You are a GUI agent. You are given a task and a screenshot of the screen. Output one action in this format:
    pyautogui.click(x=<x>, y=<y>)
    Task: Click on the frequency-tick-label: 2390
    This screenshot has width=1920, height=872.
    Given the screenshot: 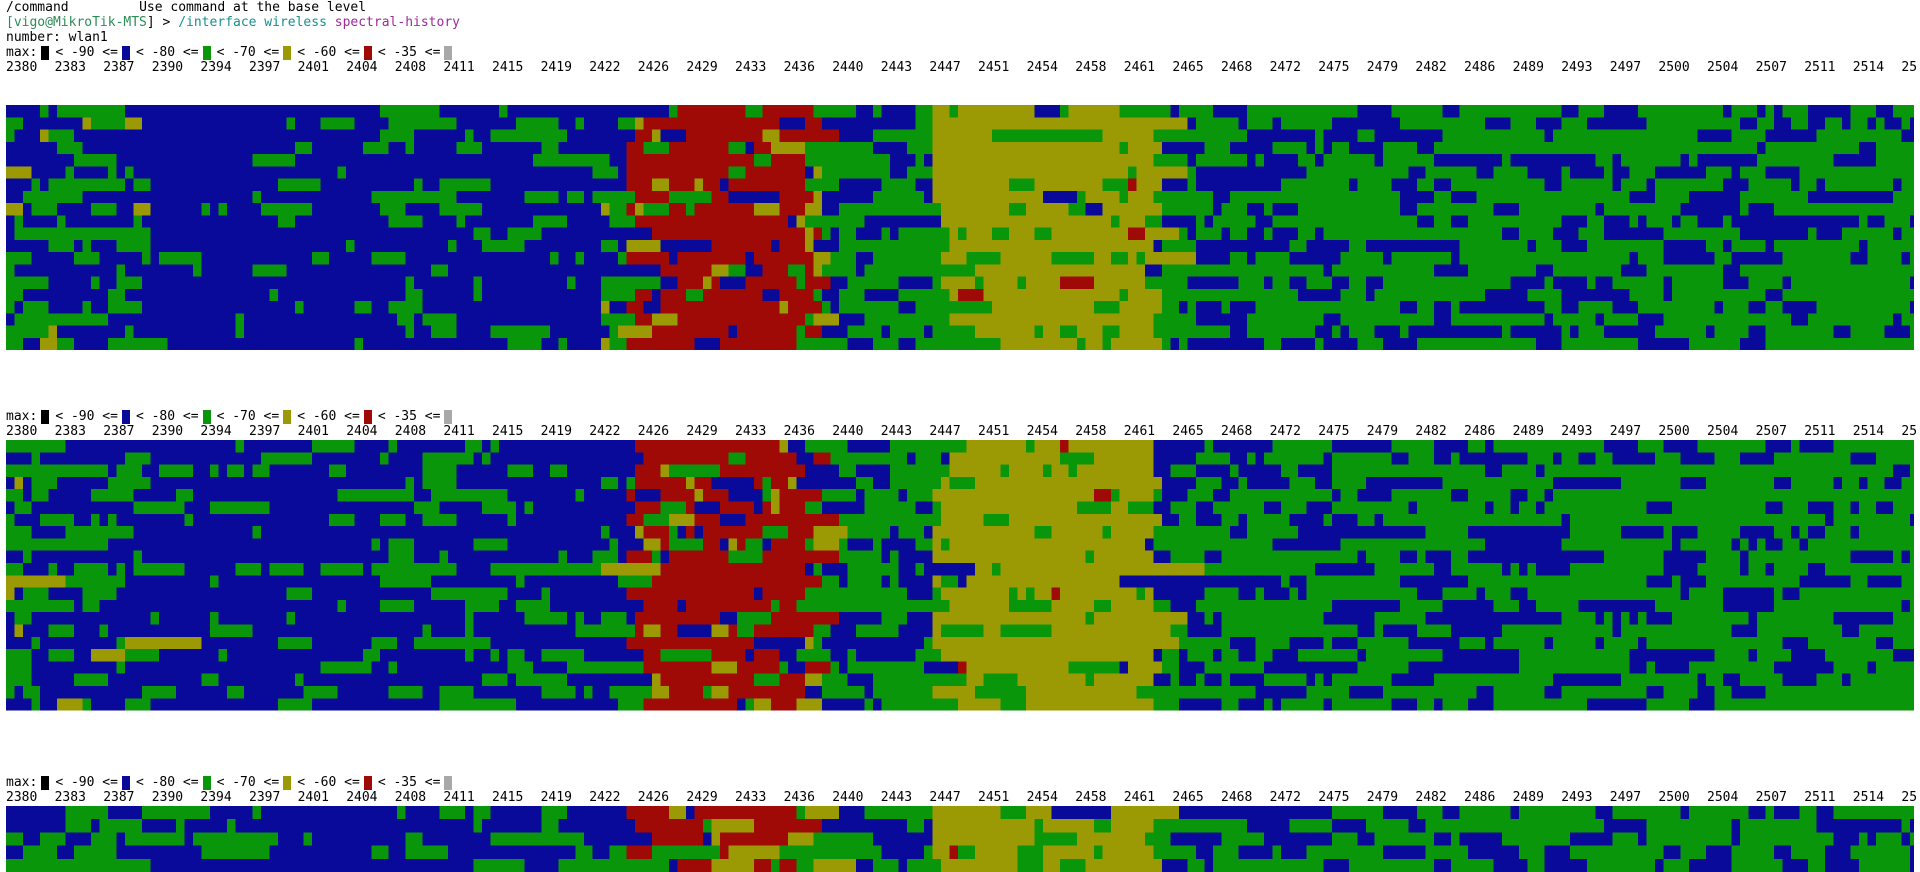 What is the action you would take?
    pyautogui.click(x=167, y=797)
    